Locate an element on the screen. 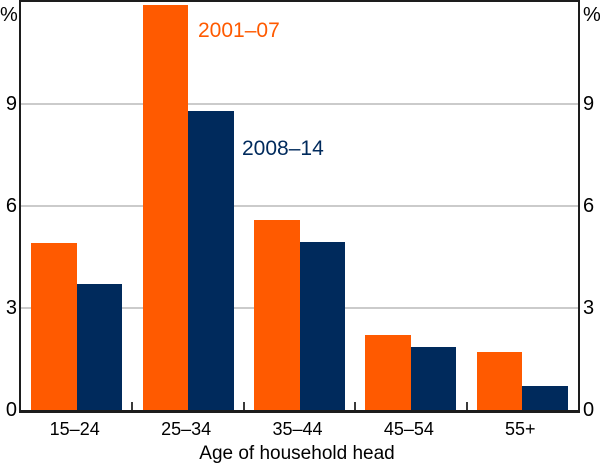 Image resolution: width=600 pixels, height=467 pixels. y-tick-label-right-9: 9 is located at coordinates (589, 104).